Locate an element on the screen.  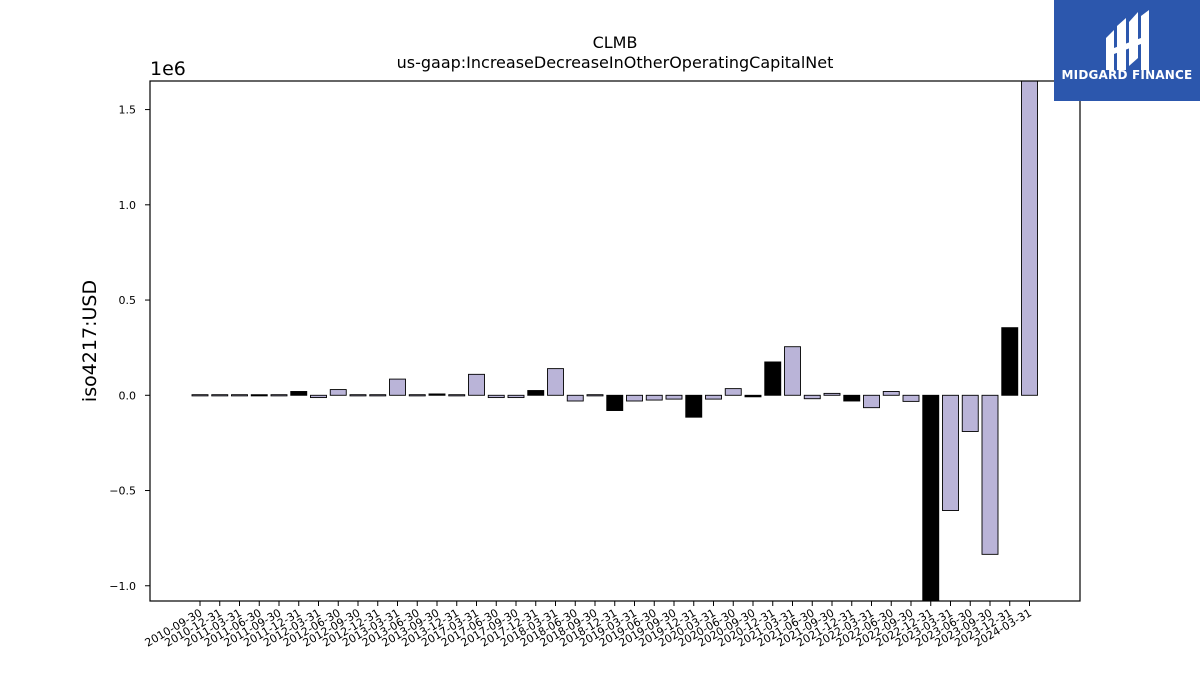
brand-logo: MIDGARD FINANCE is located at coordinates (1127, 50).